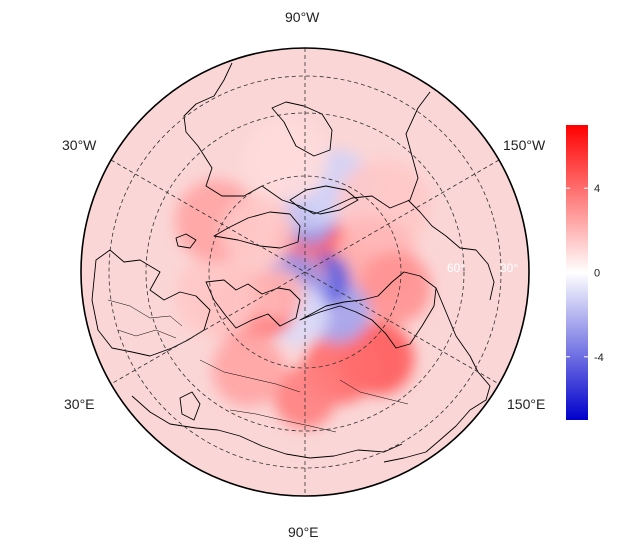  What do you see at coordinates (599, 358) in the screenshot?
I see `colorbar-tick-label: -4` at bounding box center [599, 358].